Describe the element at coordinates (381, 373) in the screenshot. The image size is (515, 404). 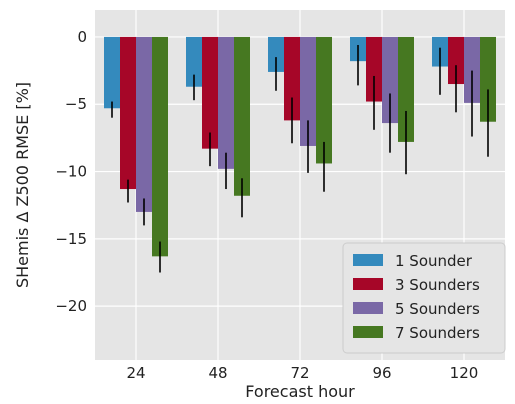
I see `x-tick-label: 96` at that location.